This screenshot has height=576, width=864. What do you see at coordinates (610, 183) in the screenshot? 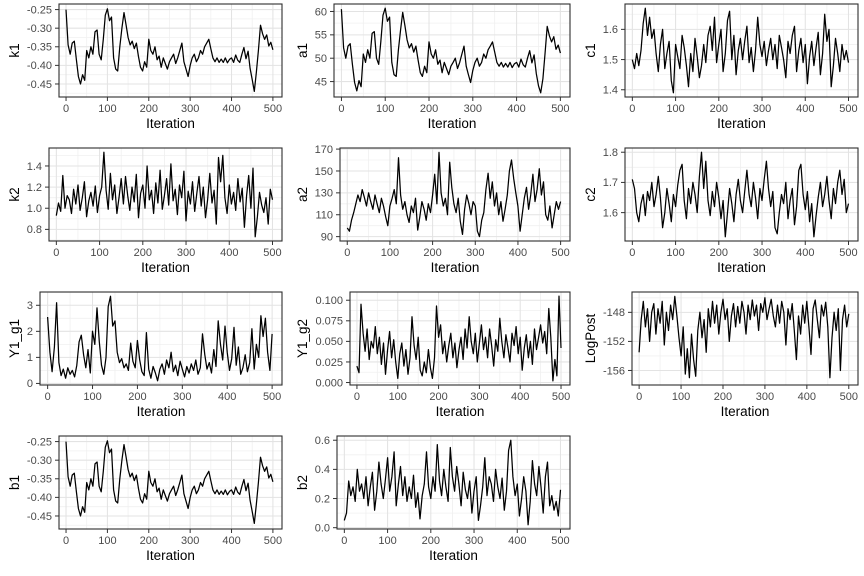
I see `y-tick-label: 1.7` at bounding box center [610, 183].